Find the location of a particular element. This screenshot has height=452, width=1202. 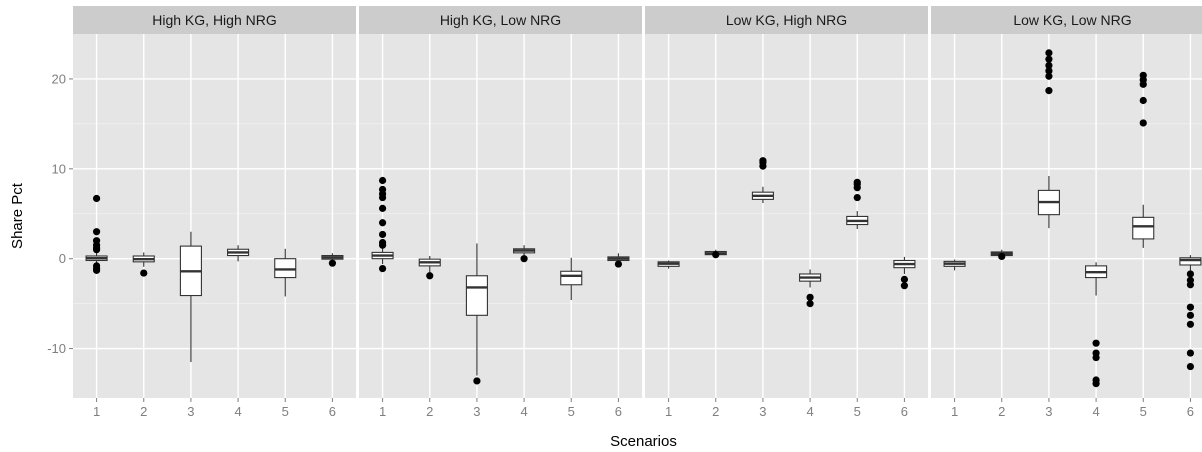

panel-title: Low KG, High NRG is located at coordinates (786, 20).